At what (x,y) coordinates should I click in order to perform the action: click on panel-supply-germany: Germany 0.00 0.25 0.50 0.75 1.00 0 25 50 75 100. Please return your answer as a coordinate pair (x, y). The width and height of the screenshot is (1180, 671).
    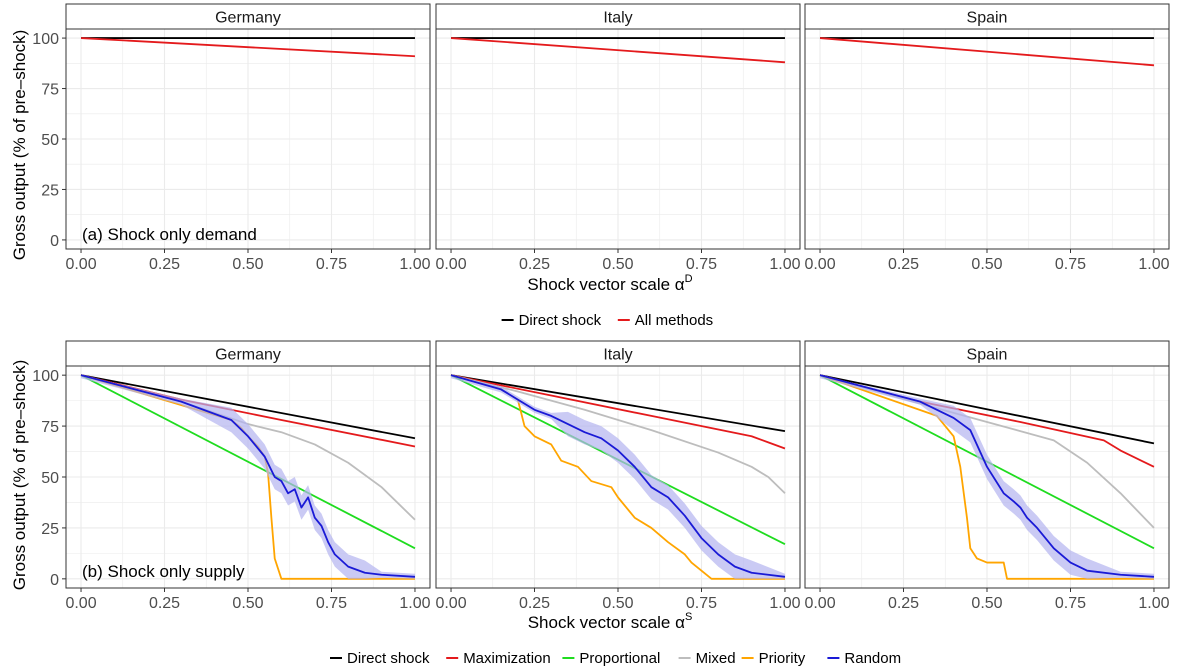
    Looking at the image, I should click on (231, 476).